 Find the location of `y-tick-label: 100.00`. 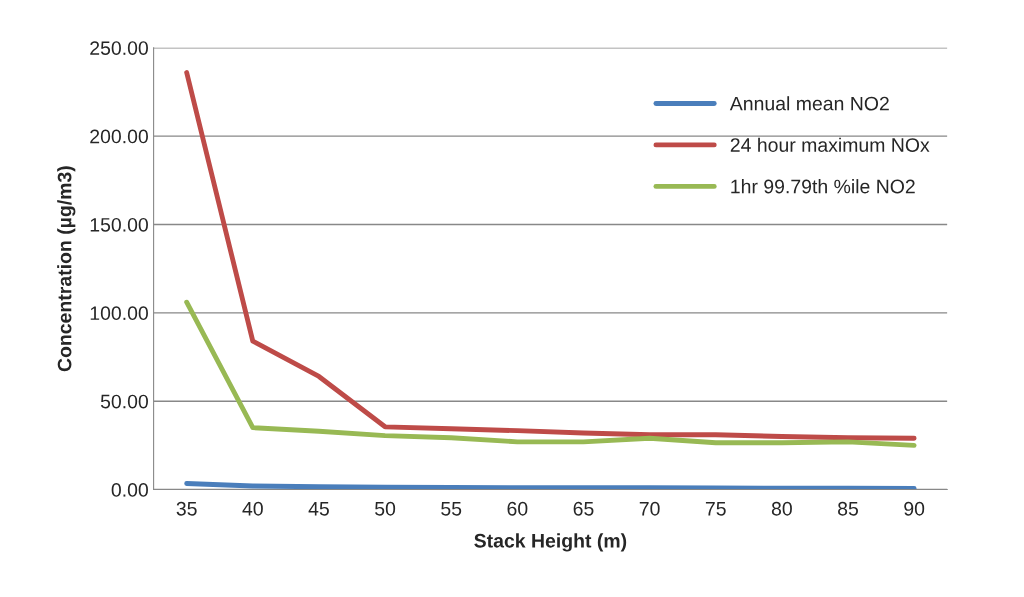

y-tick-label: 100.00 is located at coordinates (119, 313).